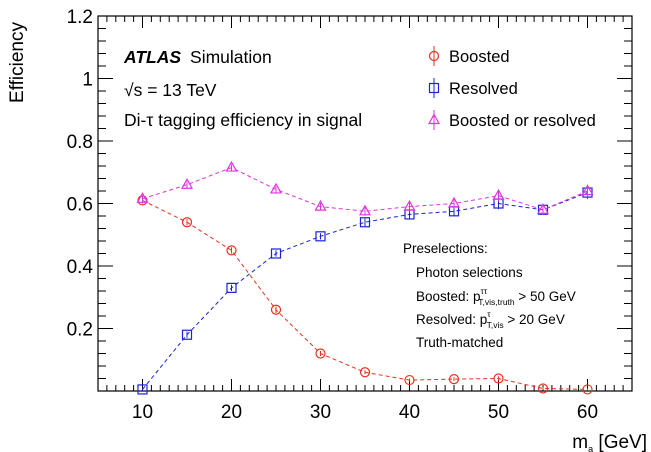 Image resolution: width=651 pixels, height=452 pixels. What do you see at coordinates (320, 412) in the screenshot?
I see `x-tick-label: 30` at bounding box center [320, 412].